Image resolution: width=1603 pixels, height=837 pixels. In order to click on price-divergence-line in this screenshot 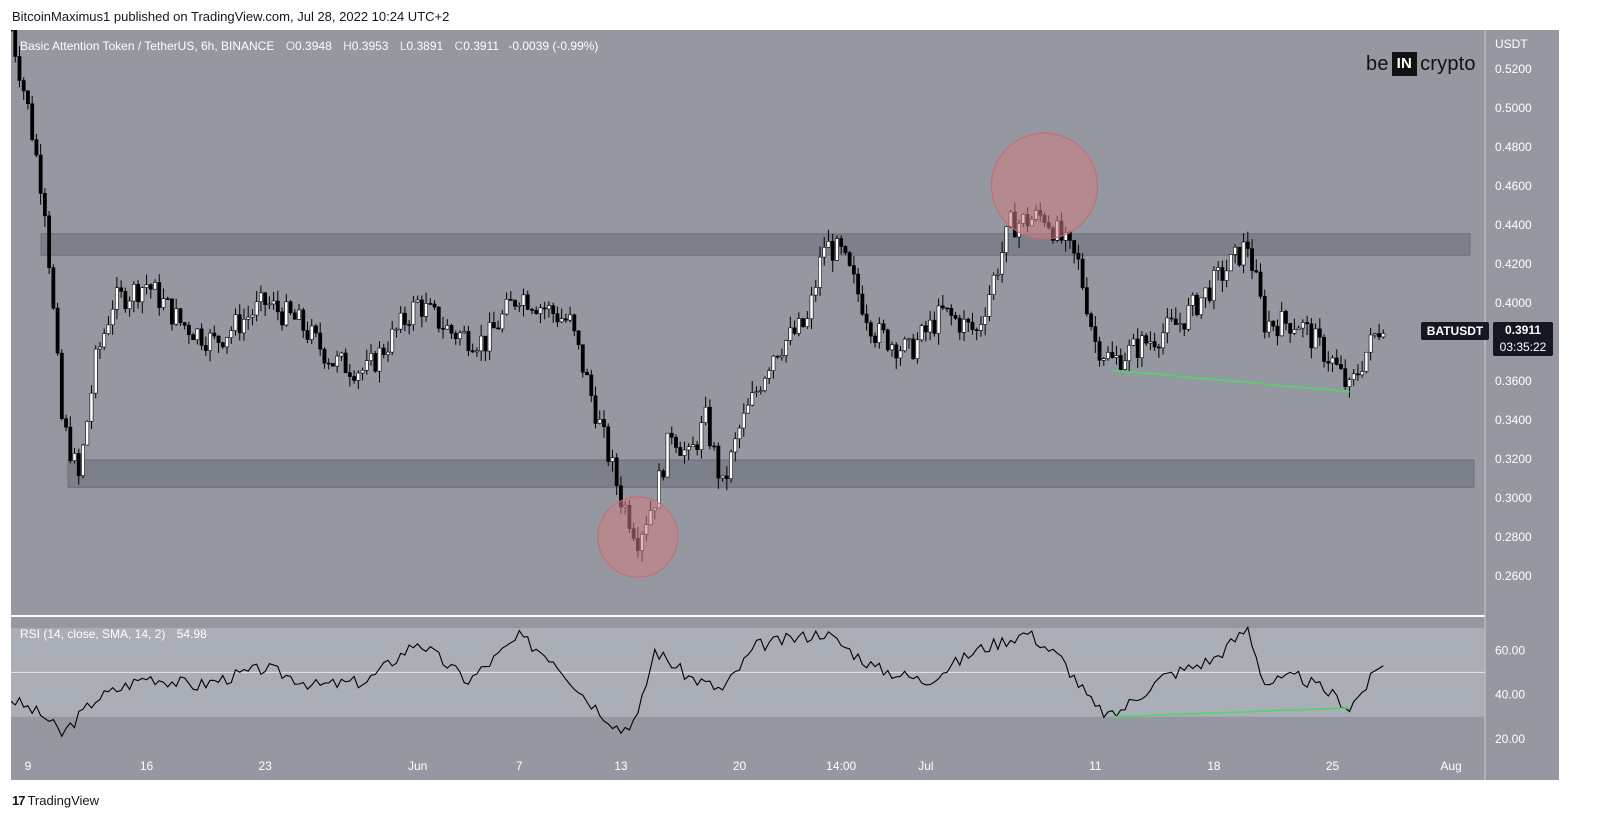, I will do `click(1231, 381)`.